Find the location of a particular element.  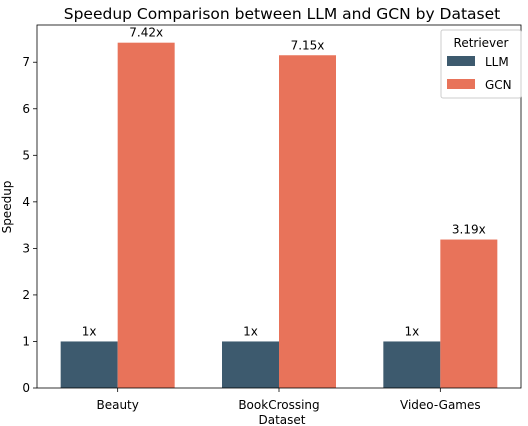

bar-gcn-beauty is located at coordinates (146, 215).